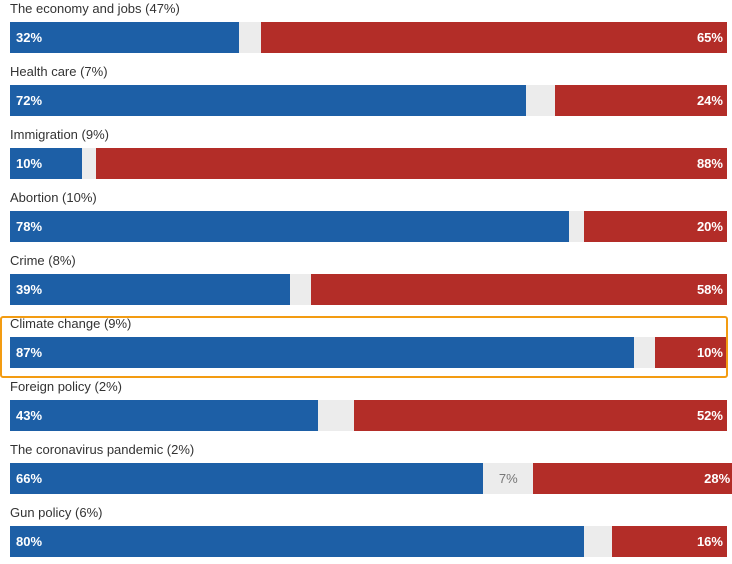 This screenshot has height=564, width=732. Describe the element at coordinates (164, 415) in the screenshot. I see `dem-bar: 43%` at that location.